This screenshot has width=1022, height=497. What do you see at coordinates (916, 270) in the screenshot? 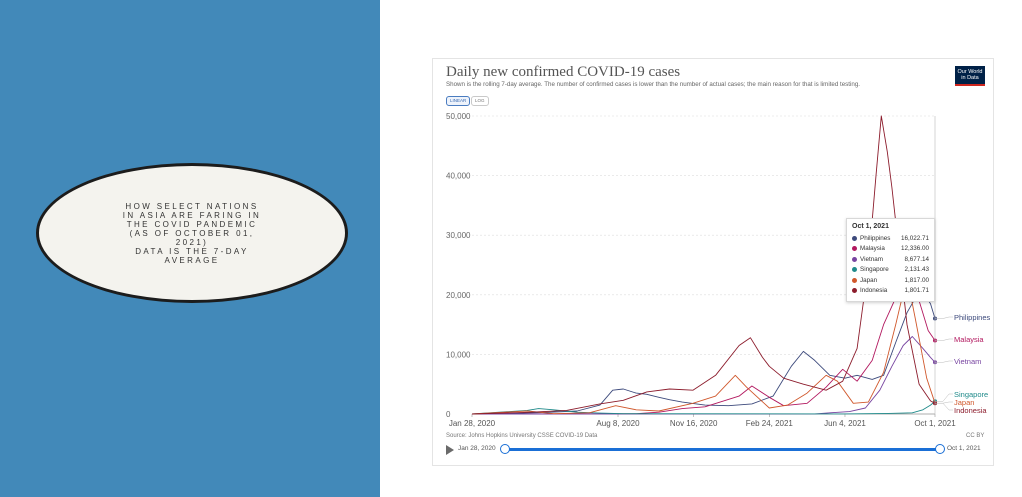
I see `tooltip-series-value: 2,131.43` at bounding box center [916, 270].